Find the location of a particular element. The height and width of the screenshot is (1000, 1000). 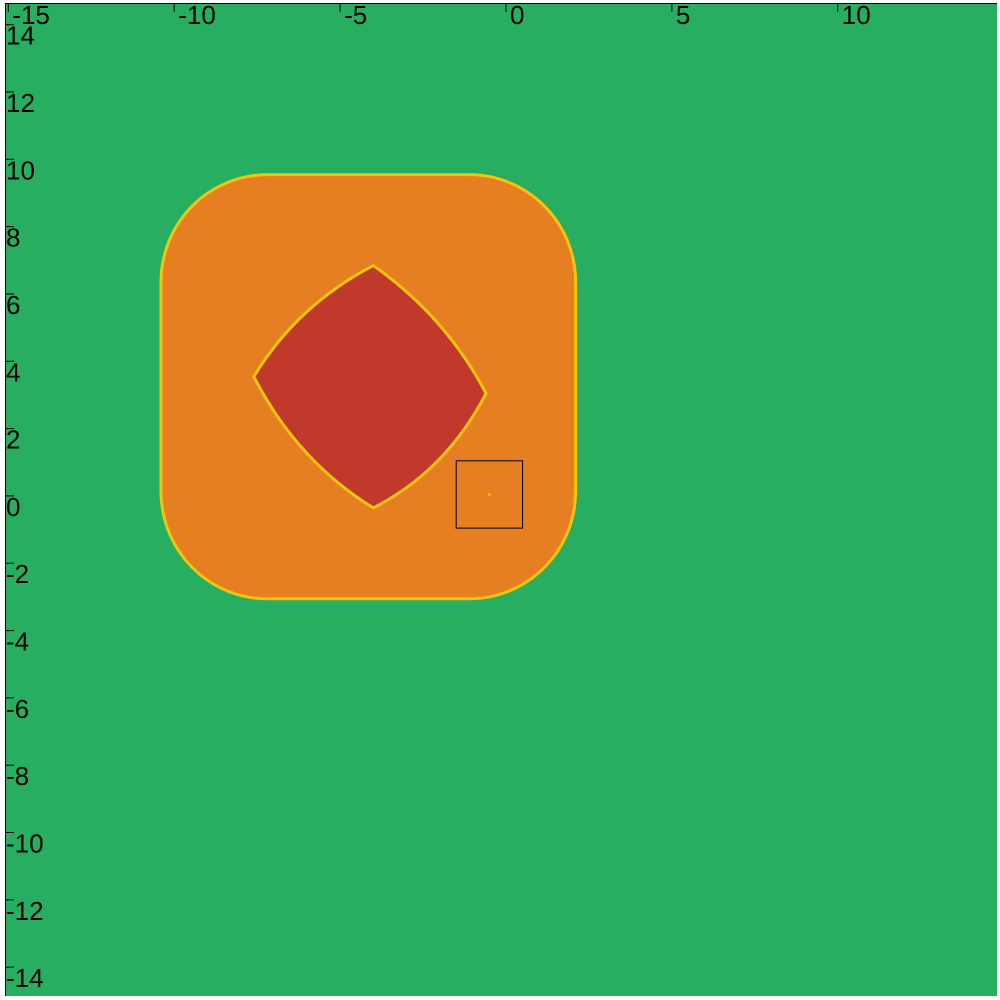

x-tick-label: 5 is located at coordinates (683, 15).